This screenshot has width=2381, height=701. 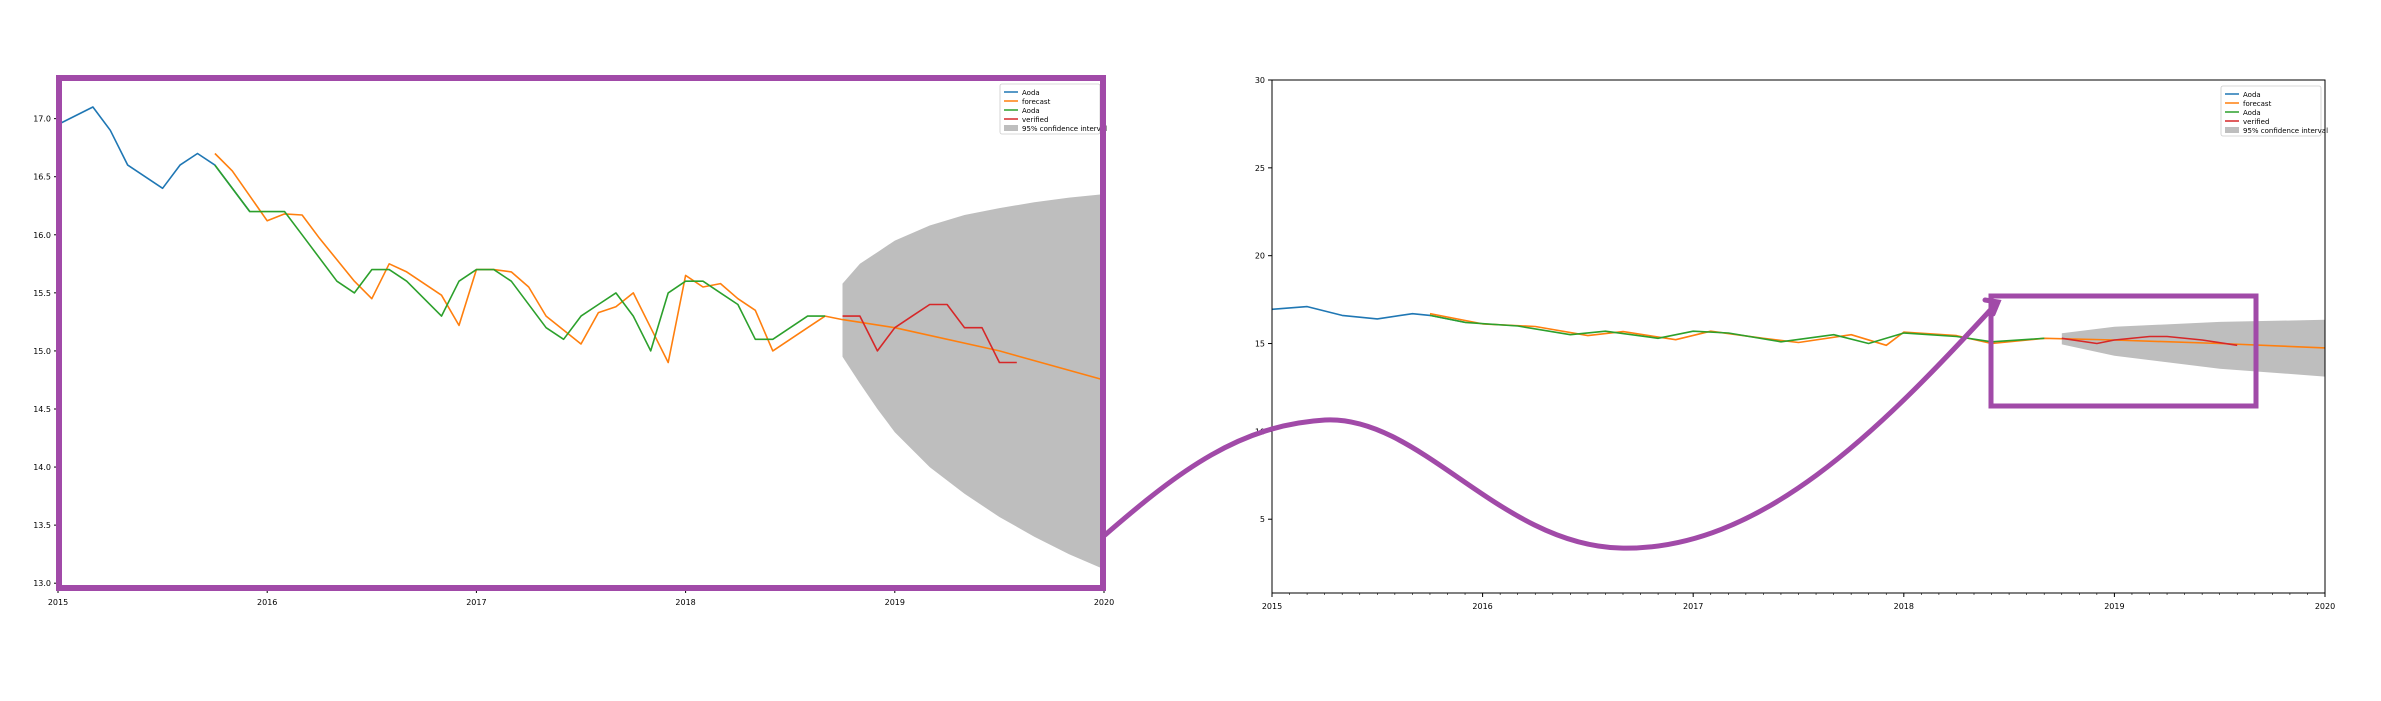 I want to click on y-tick-label: 5, so click(x=1262, y=519).